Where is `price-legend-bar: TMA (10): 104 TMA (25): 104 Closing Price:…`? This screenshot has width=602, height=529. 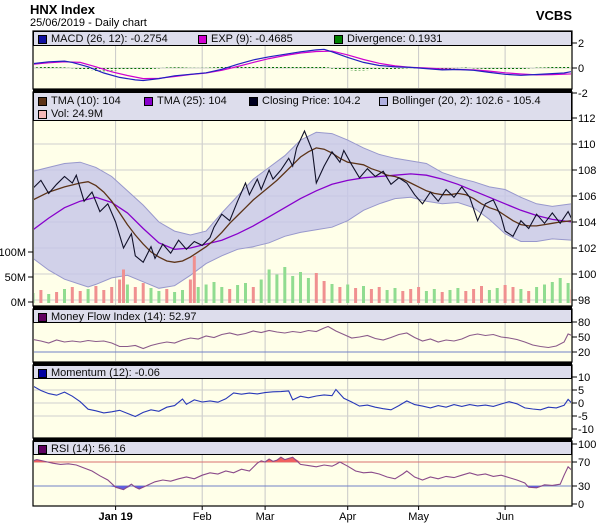
price-legend-bar: TMA (10): 104 TMA (25): 104 Closing Price:… is located at coordinates (302, 106).